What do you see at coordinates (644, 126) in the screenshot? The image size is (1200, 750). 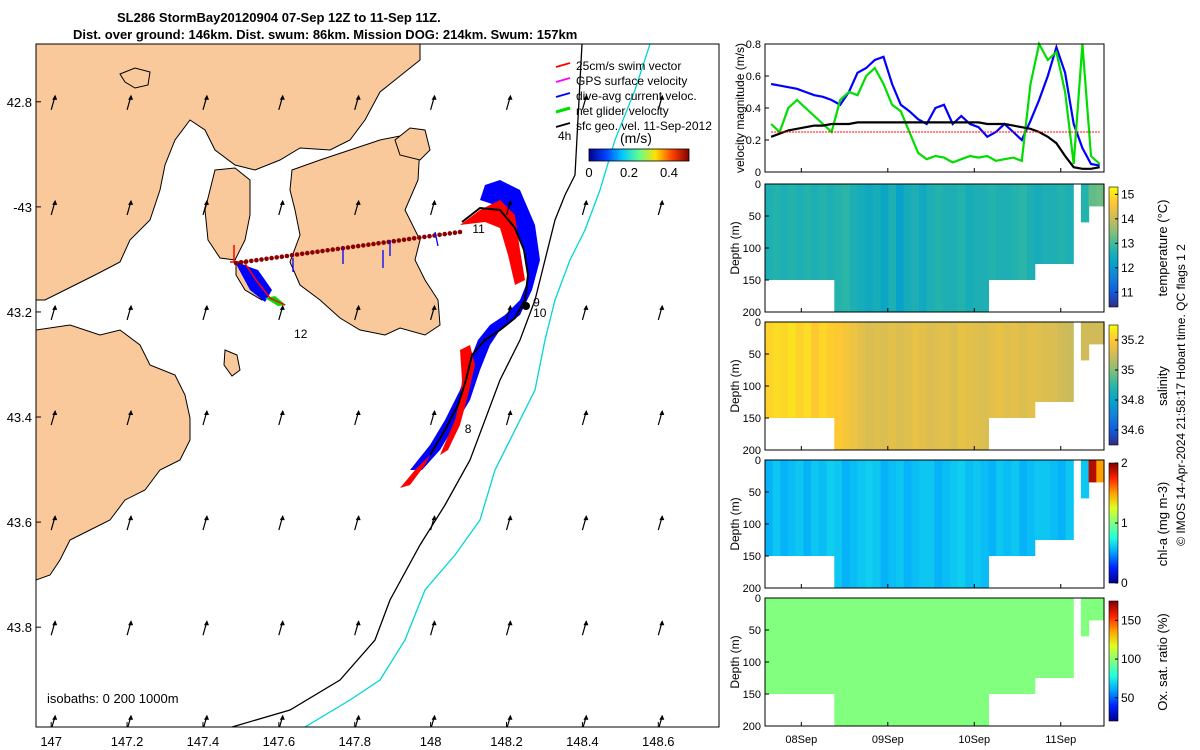 I see `legend-label: sfc geo. vel. 11-Sep-2012` at bounding box center [644, 126].